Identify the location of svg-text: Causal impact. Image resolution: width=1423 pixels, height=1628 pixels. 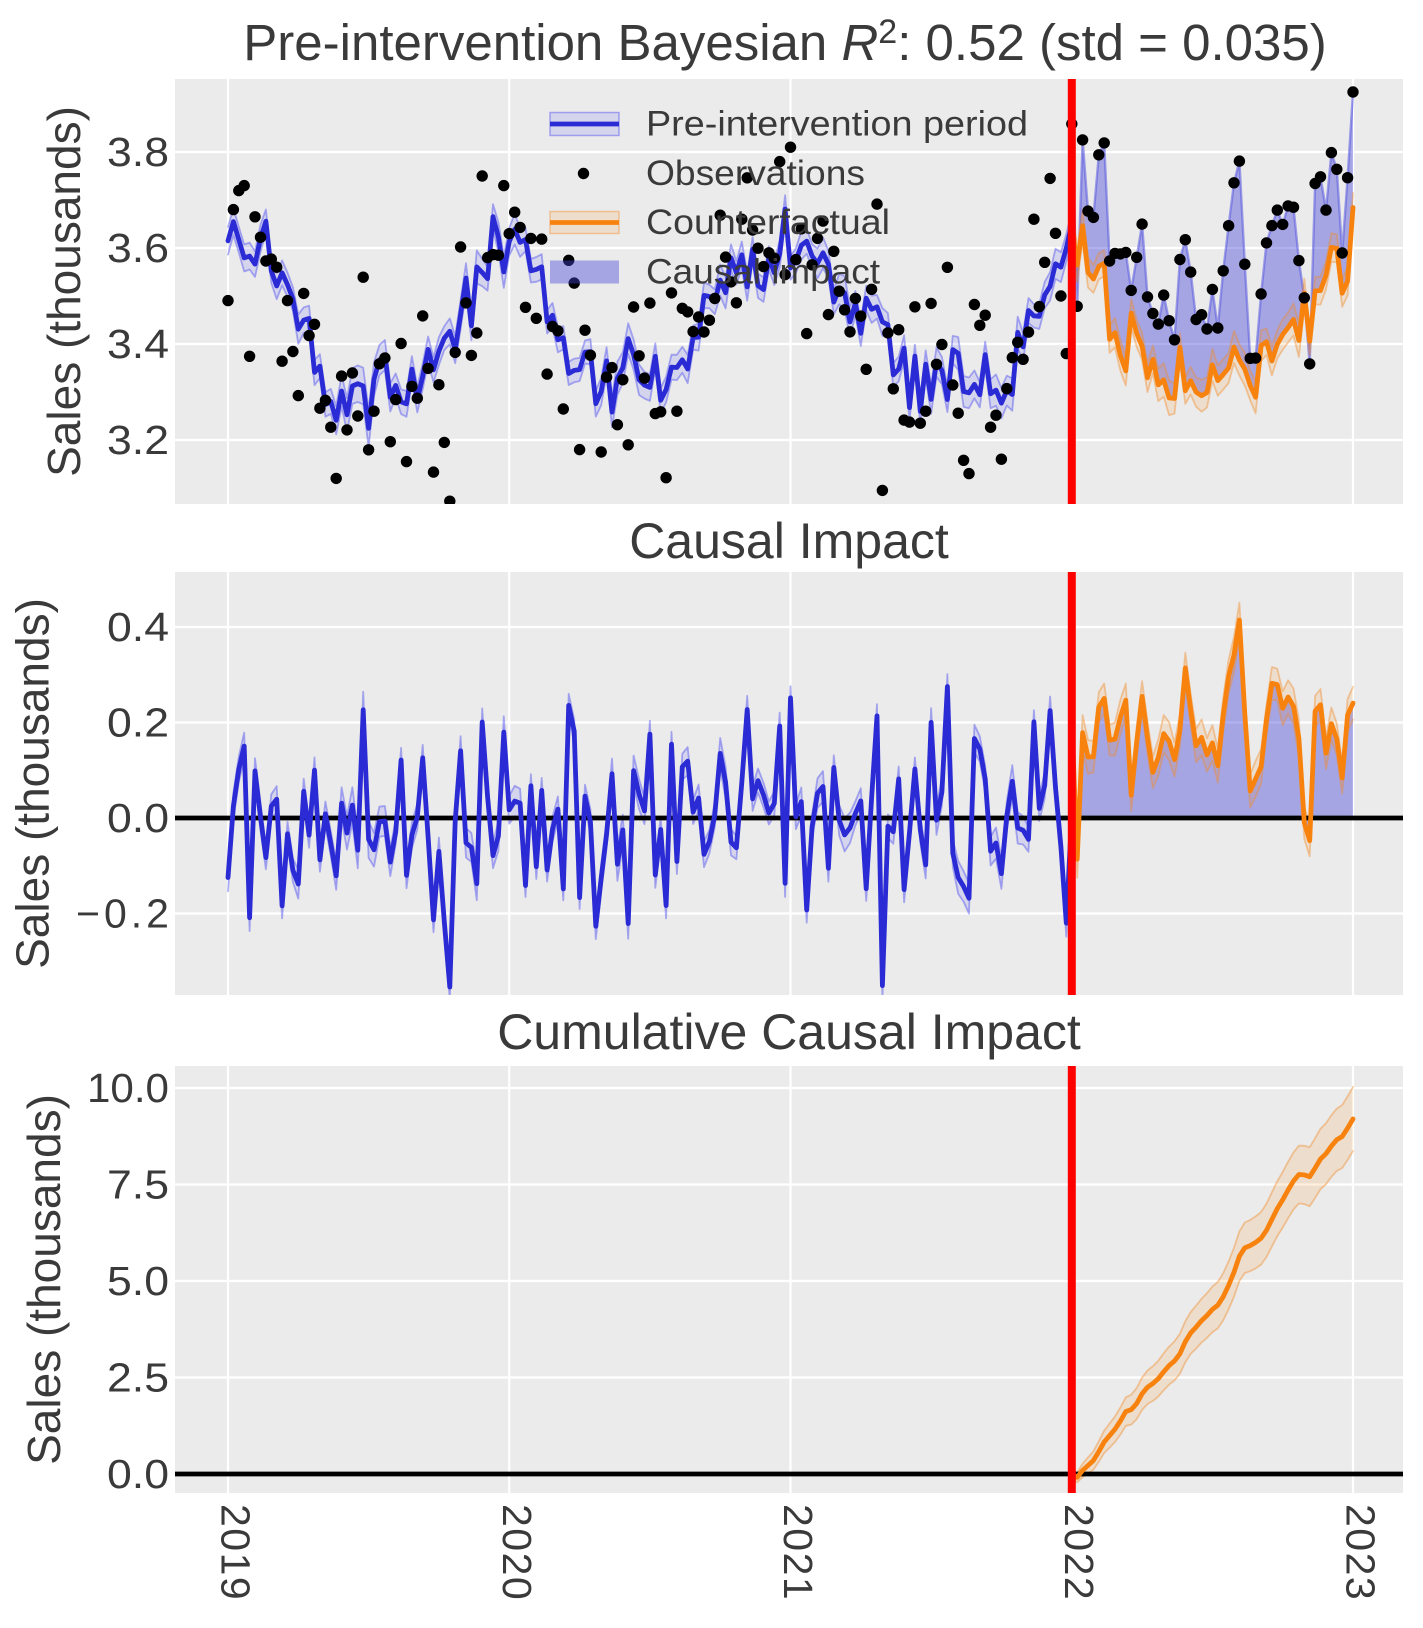
(763, 272).